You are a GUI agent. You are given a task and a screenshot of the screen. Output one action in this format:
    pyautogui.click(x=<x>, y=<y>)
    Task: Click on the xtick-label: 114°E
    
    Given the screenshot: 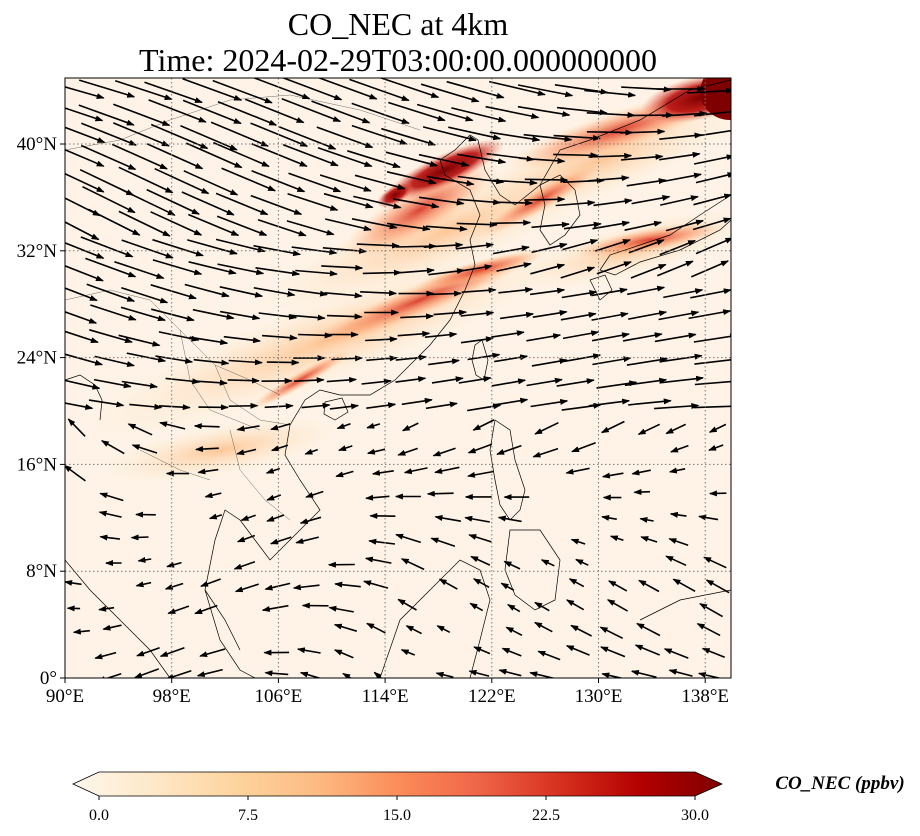 What is the action you would take?
    pyautogui.click(x=385, y=696)
    